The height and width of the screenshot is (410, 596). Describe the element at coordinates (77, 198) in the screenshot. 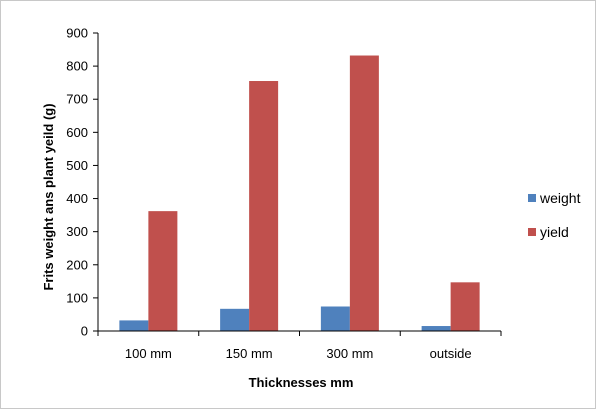

I see `y-tick-label: 400` at that location.